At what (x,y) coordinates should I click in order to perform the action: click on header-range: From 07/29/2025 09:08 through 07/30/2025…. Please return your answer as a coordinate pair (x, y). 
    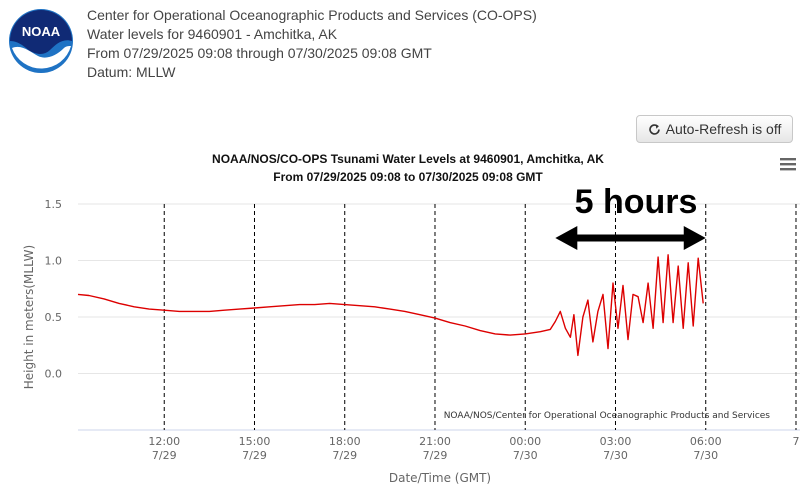
    Looking at the image, I should click on (259, 53).